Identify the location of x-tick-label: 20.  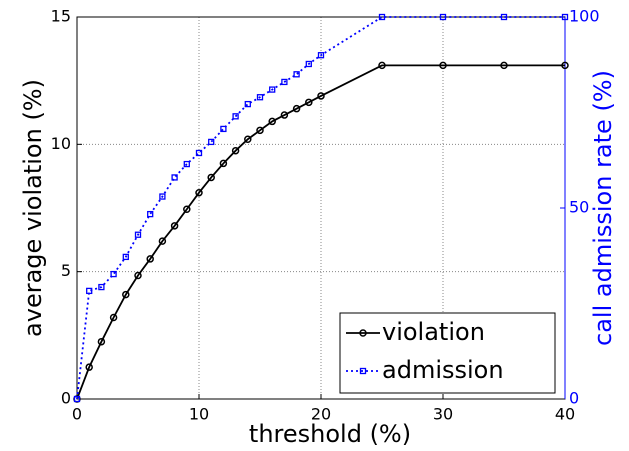
(321, 414).